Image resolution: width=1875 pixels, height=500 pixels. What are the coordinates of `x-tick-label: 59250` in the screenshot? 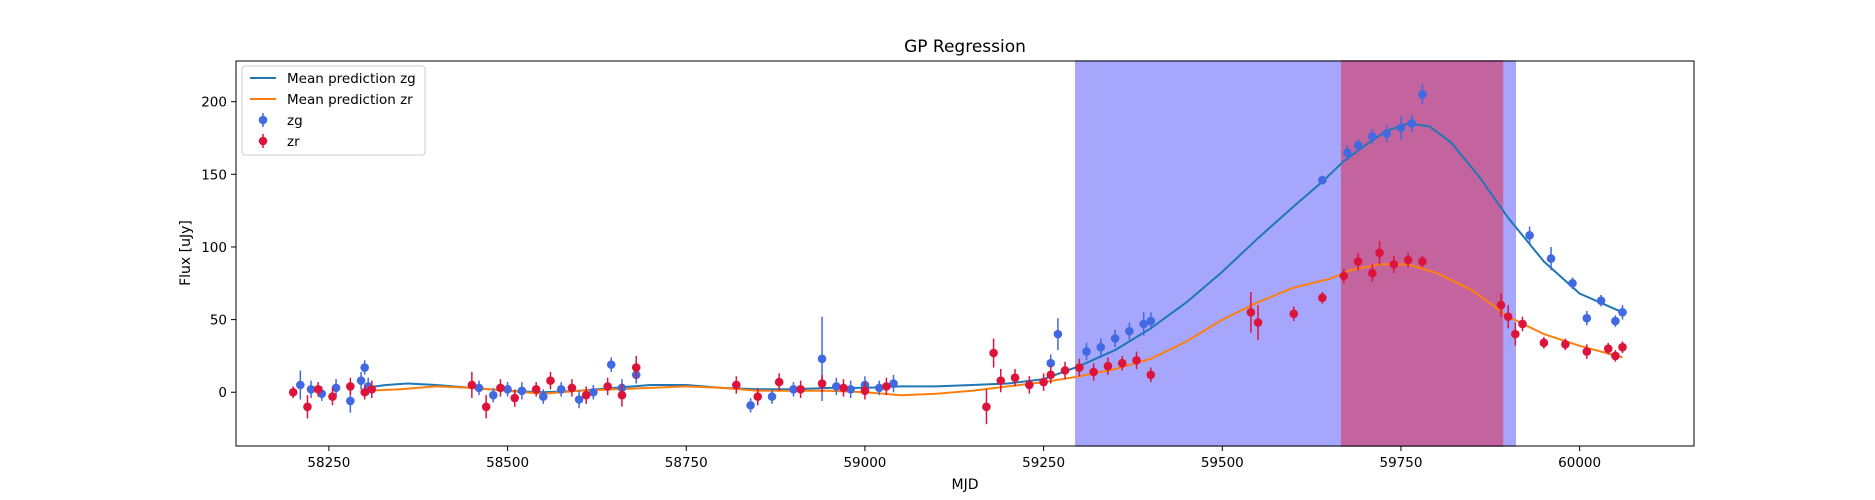 It's located at (1043, 463).